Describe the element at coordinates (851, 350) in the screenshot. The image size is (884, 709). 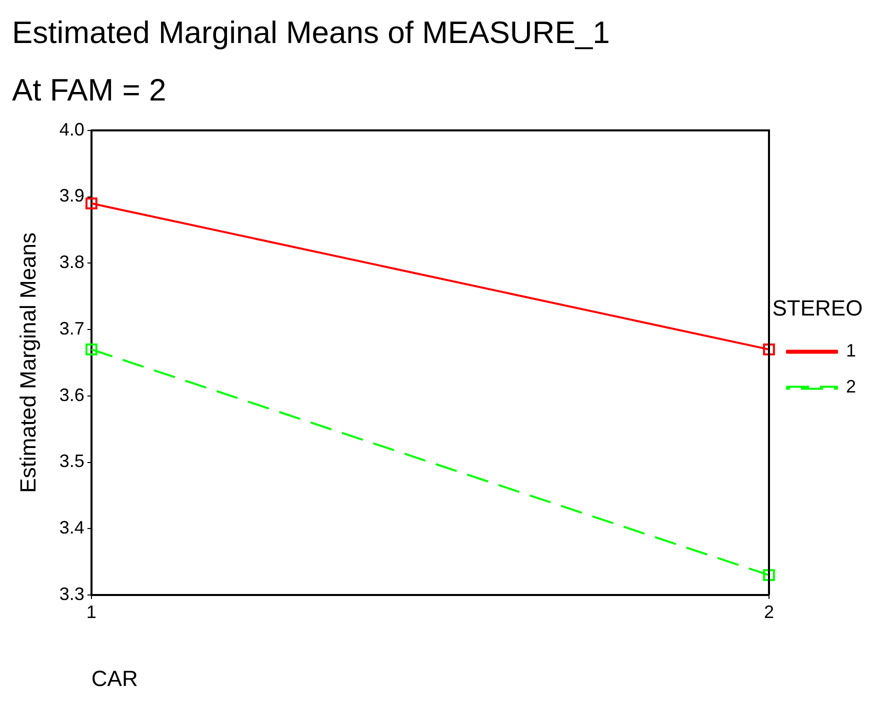
I see `legend-label: 1` at that location.